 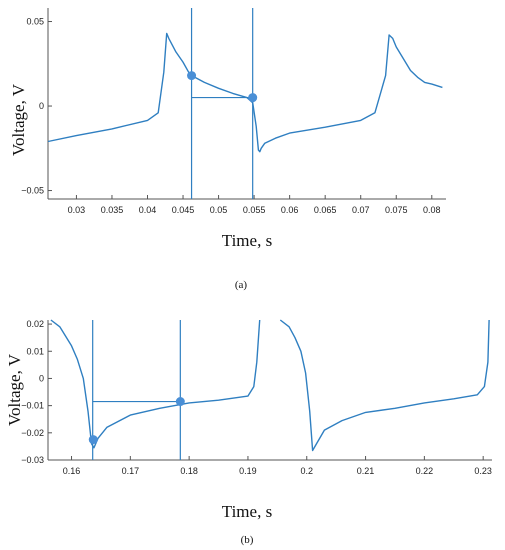 What do you see at coordinates (432, 210) in the screenshot?
I see `chart-a-x-tick-label: 0.08` at bounding box center [432, 210].